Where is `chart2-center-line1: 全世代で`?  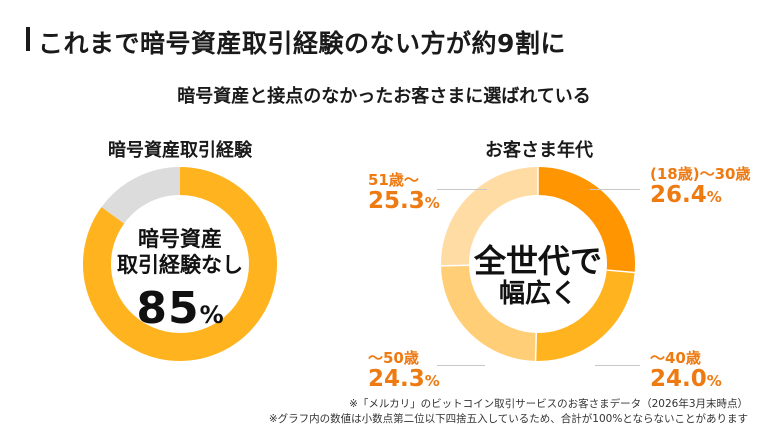 chart2-center-line1: 全世代で is located at coordinates (537, 261).